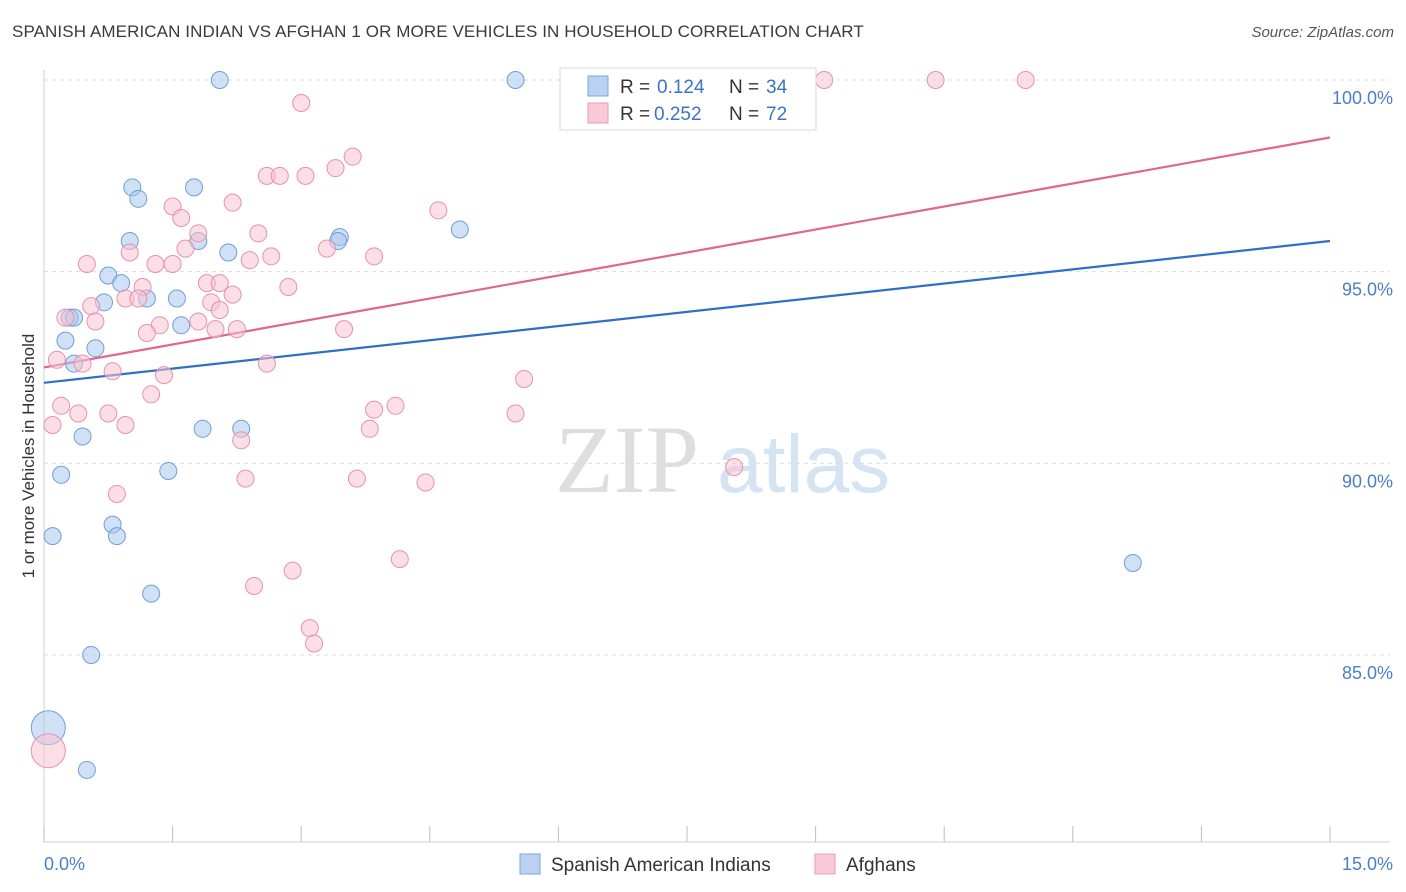 Image resolution: width=1406 pixels, height=892 pixels. Describe the element at coordinates (744, 87) in the screenshot. I see `legend-n-label-1: N =` at that location.